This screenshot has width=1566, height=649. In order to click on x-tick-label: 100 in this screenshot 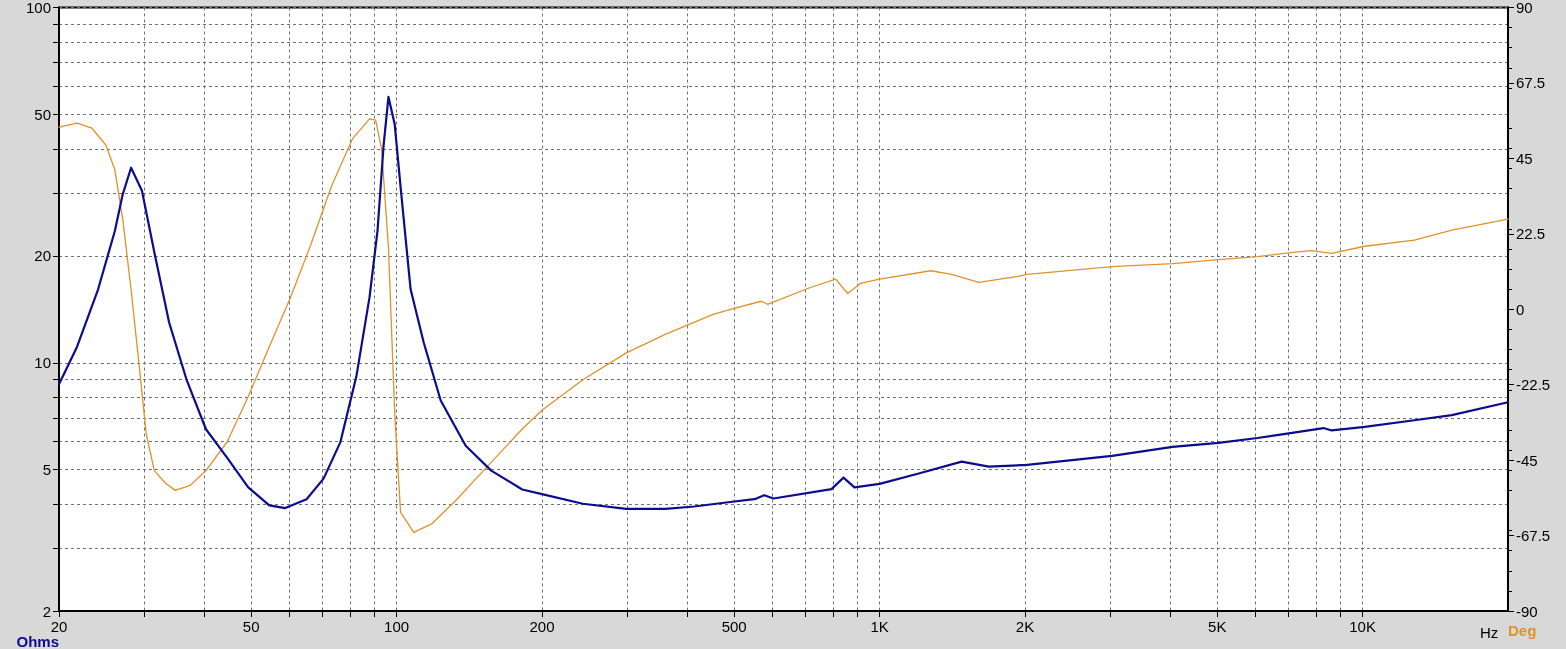, I will do `click(397, 627)`.